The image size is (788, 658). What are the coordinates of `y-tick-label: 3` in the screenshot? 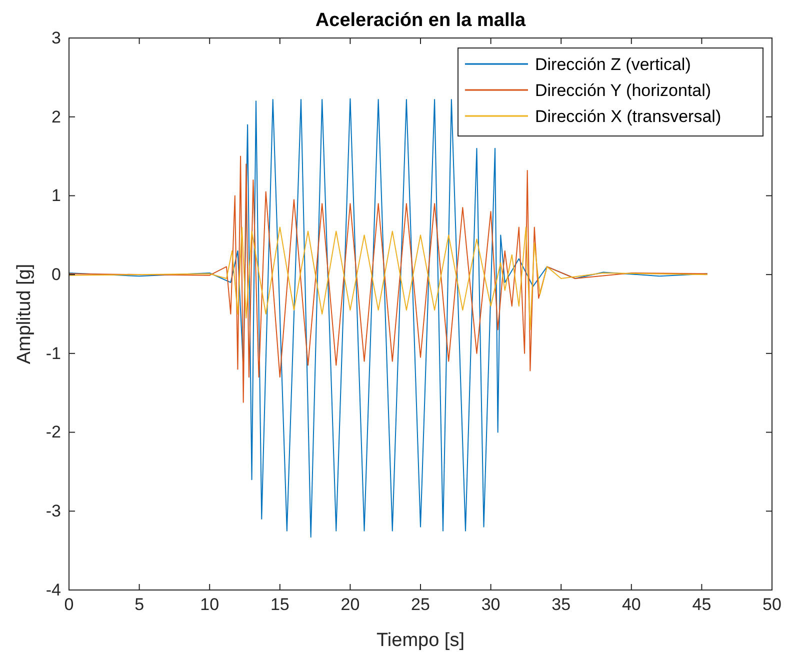 It's located at (56, 38).